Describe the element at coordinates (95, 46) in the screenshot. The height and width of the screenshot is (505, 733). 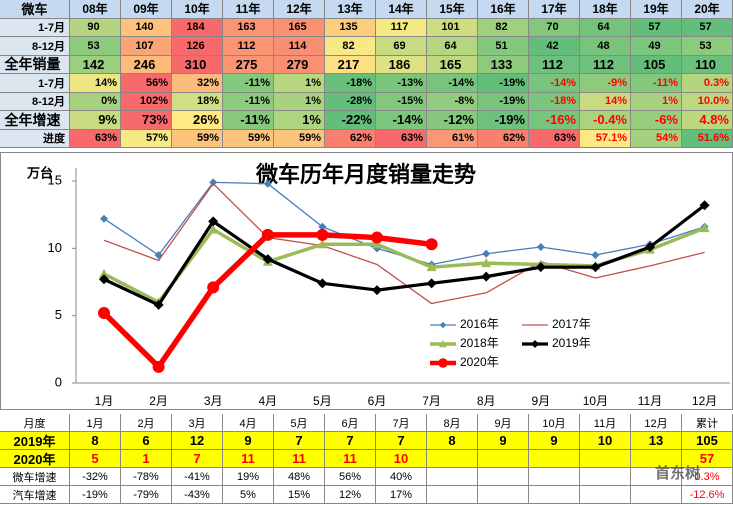
I see `table-cell: 53` at that location.